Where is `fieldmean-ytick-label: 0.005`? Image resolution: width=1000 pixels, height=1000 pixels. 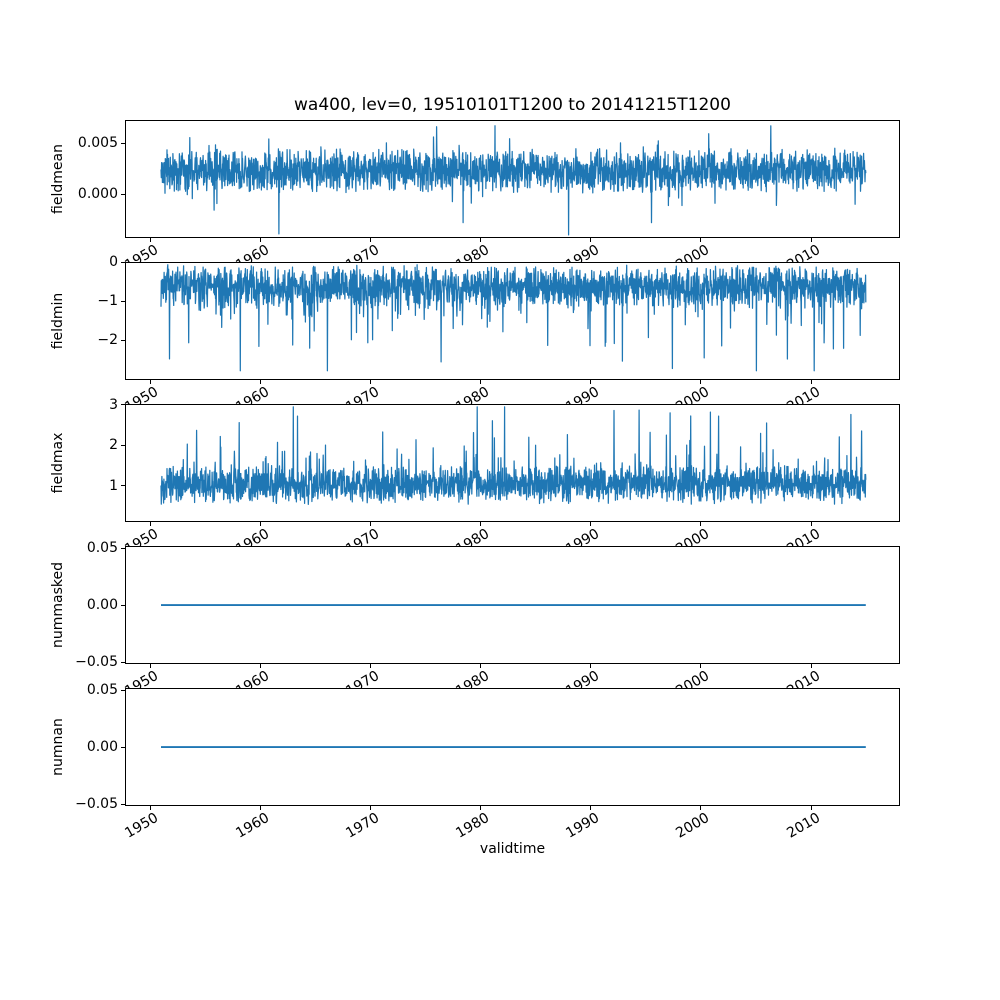 fieldmean-ytick-label: 0.005 is located at coordinates (97, 143).